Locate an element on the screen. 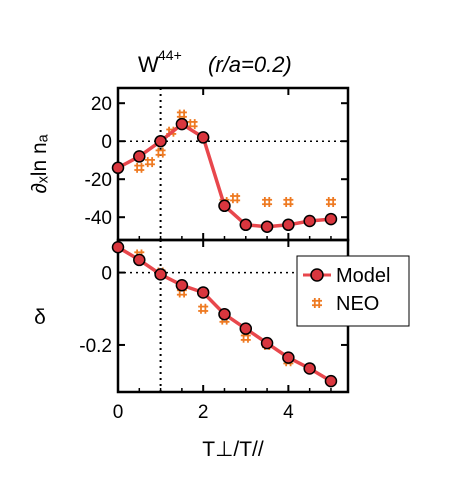 The width and height of the screenshot is (474, 480). title-qualifier: (r/a=0.2) is located at coordinates (250, 64).